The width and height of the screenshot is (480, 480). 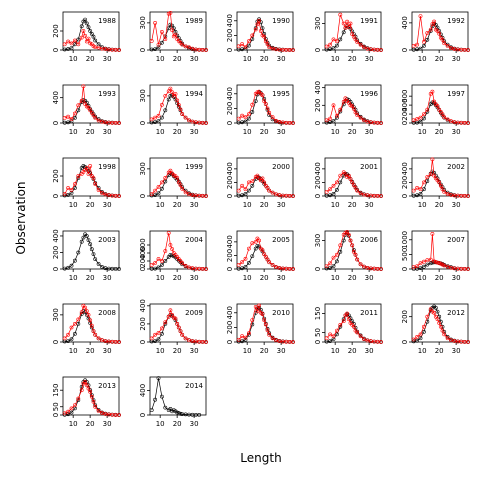 What do you see at coordinates (369, 21) in the screenshot?
I see `panel-title: 1991` at bounding box center [369, 21].